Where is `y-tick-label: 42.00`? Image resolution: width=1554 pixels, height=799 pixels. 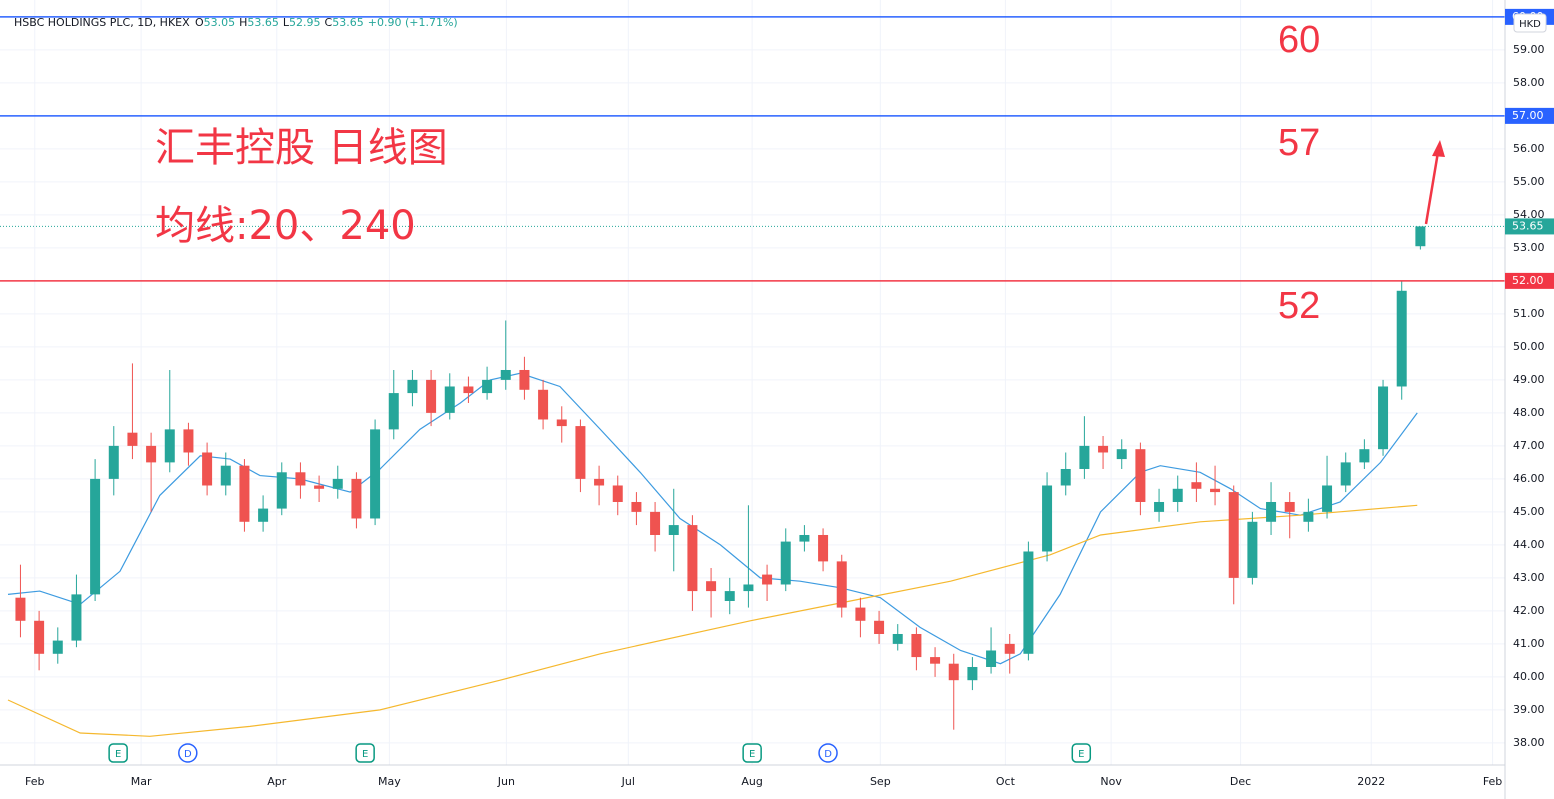
y-tick-label: 42.00 is located at coordinates (1529, 610).